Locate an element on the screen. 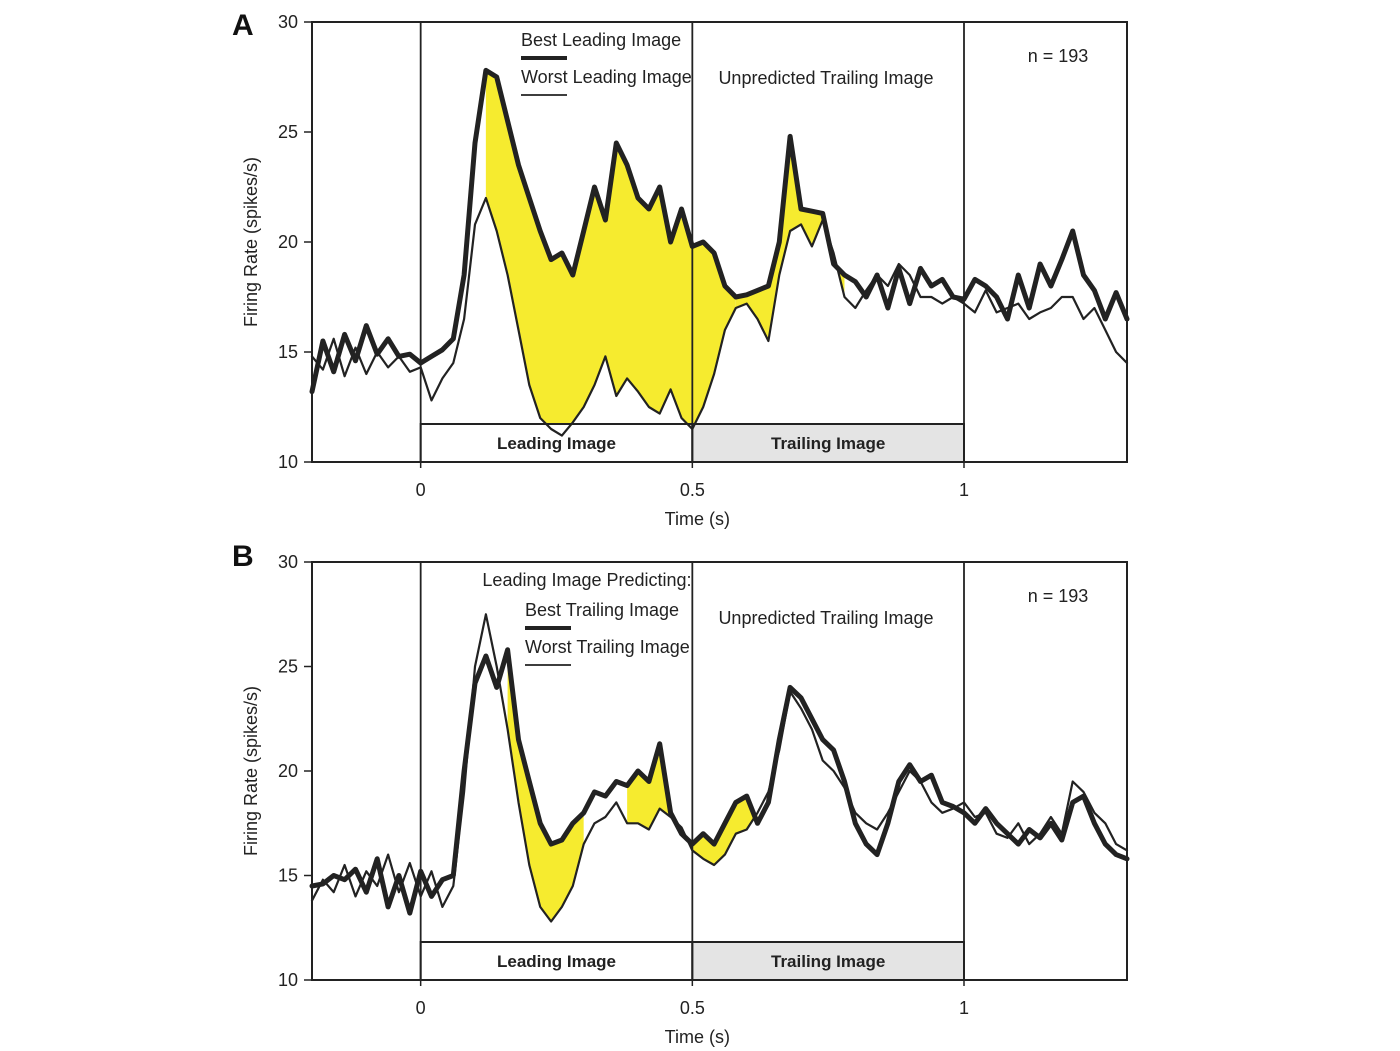 The width and height of the screenshot is (1400, 1051). series-line-worst is located at coordinates (719, 316).